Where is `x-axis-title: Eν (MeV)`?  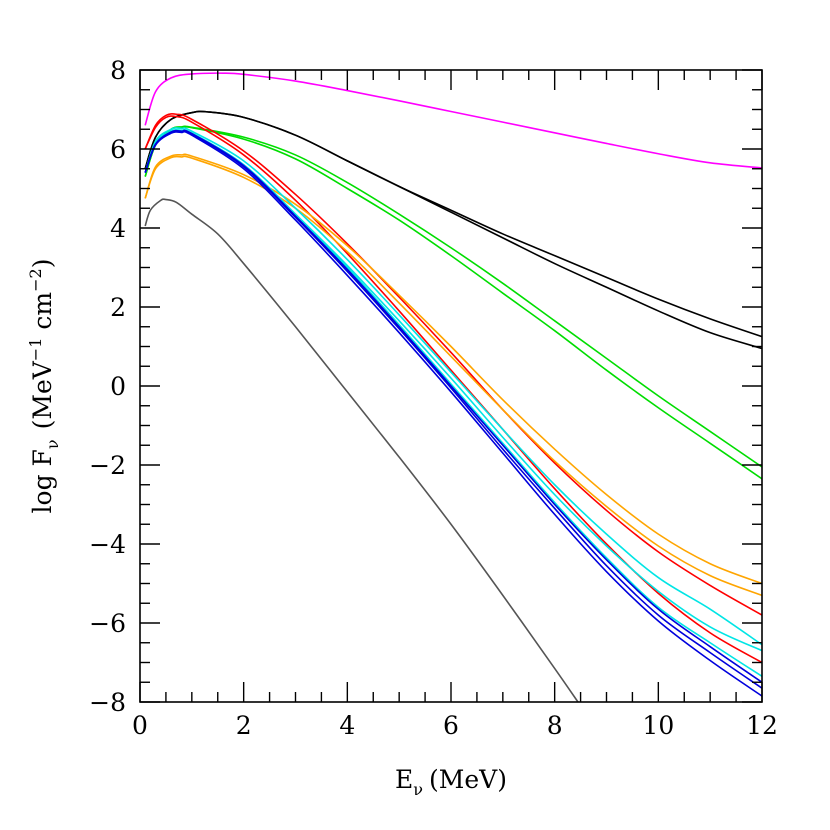
x-axis-title: Eν (MeV) is located at coordinates (451, 782).